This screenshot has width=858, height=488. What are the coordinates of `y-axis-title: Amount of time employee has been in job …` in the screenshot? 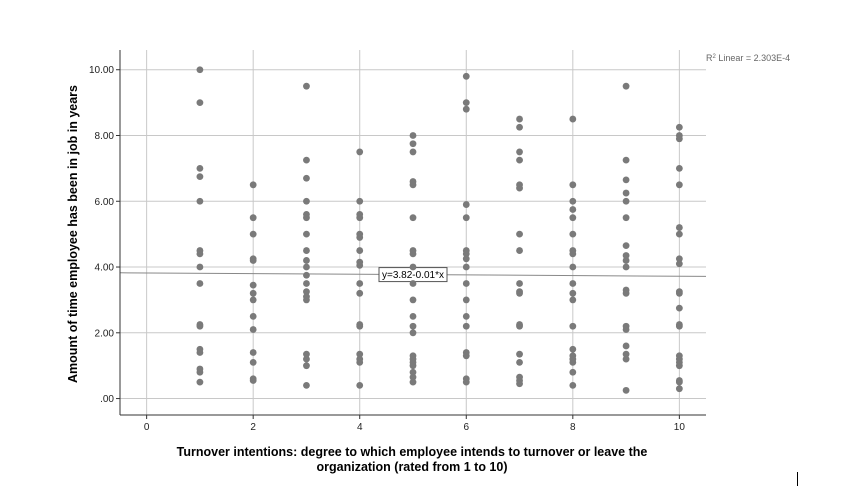 It's located at (73, 234).